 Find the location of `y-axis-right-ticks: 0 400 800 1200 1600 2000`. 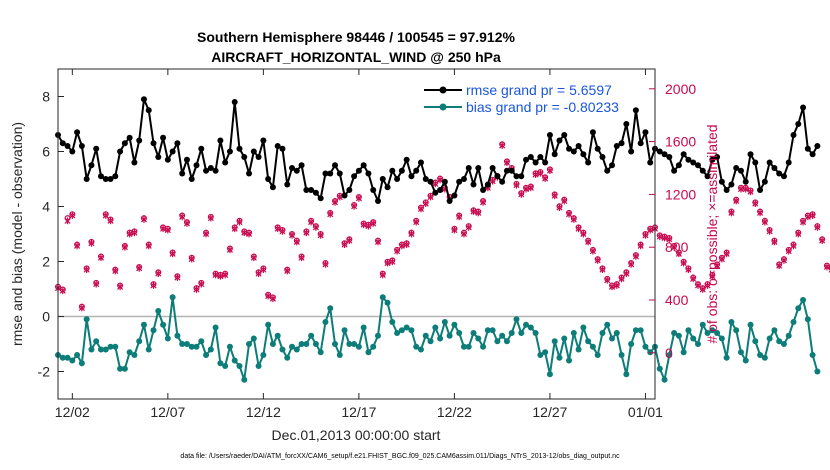

y-axis-right-ticks: 0 400 800 1200 1600 2000 is located at coordinates (672, 221).